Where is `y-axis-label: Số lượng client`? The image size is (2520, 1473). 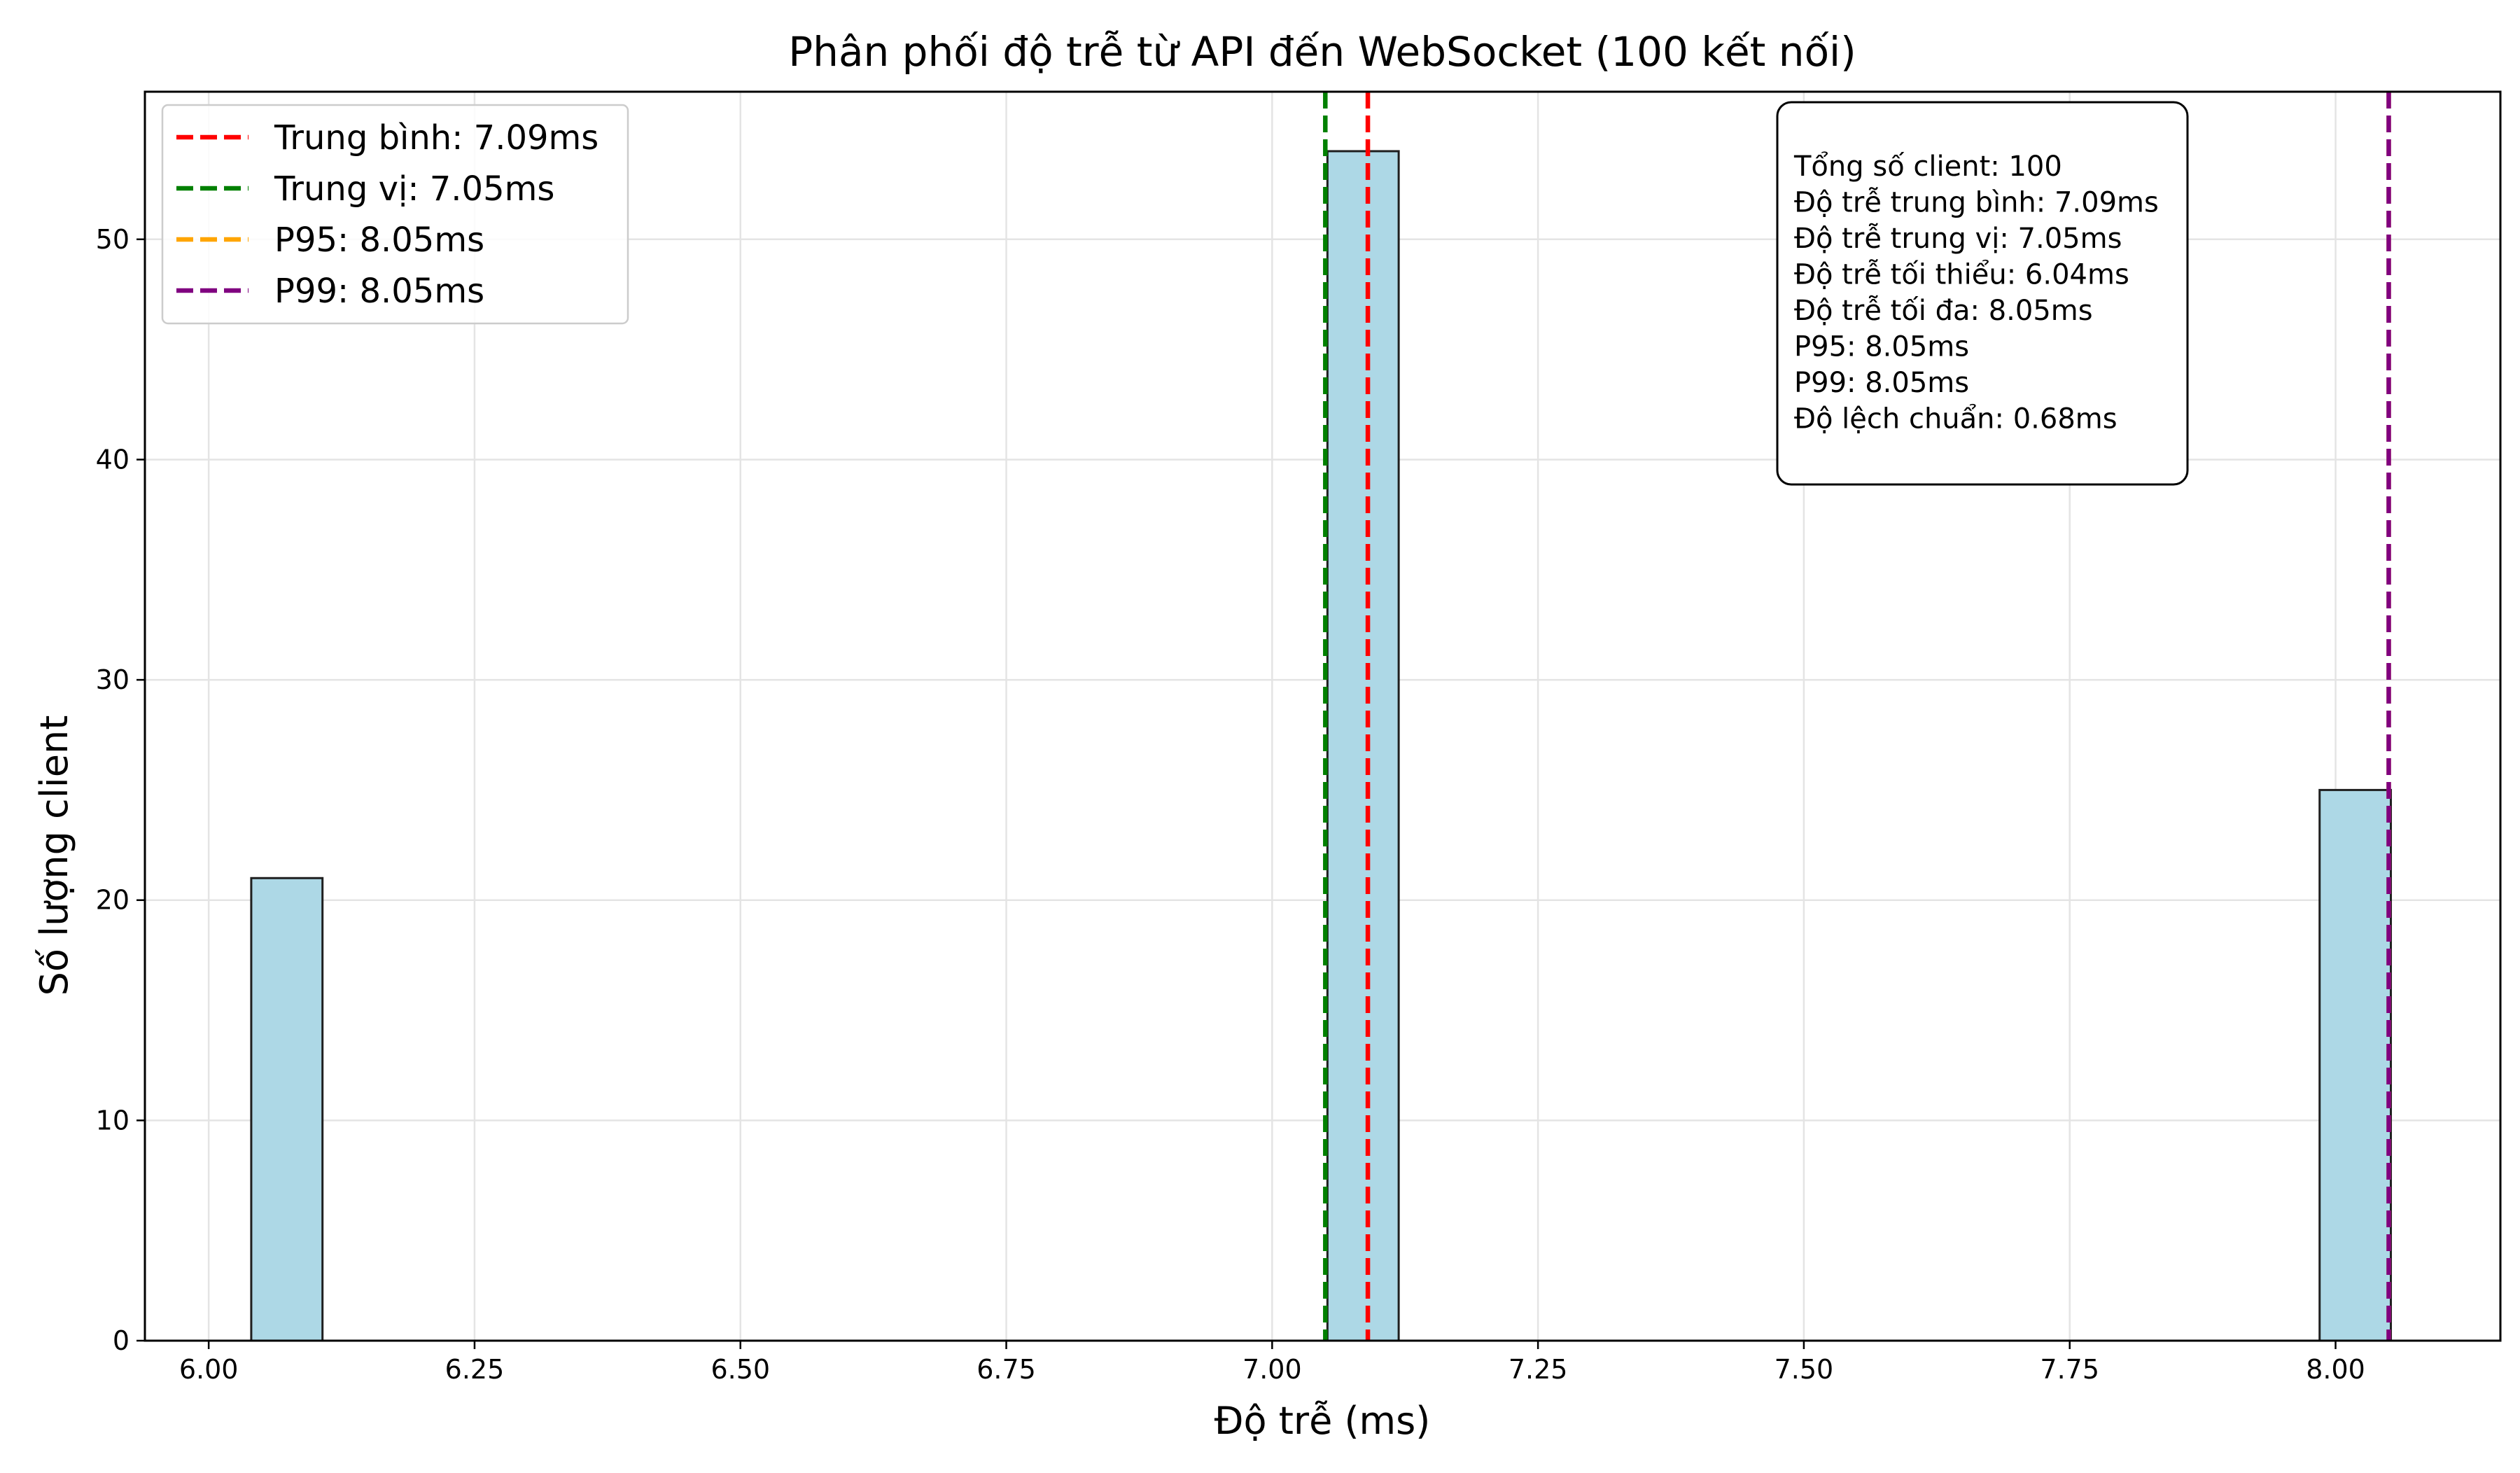
y-axis-label: Số lượng client is located at coordinates (54, 855).